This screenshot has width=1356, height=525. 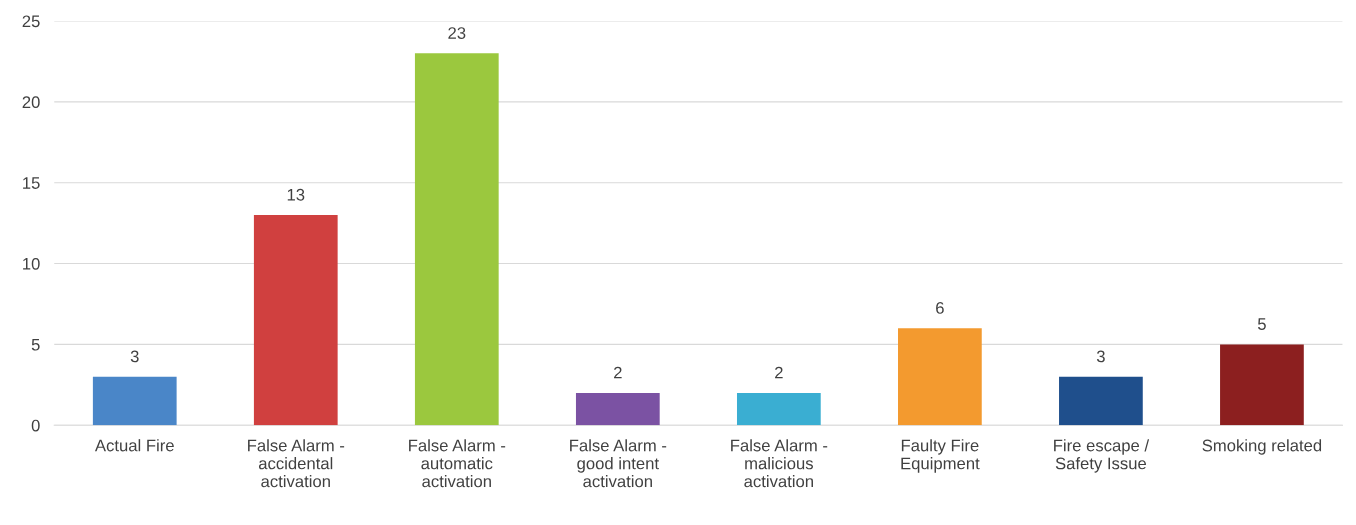 I want to click on y-tick-label: 5, so click(x=35, y=344).